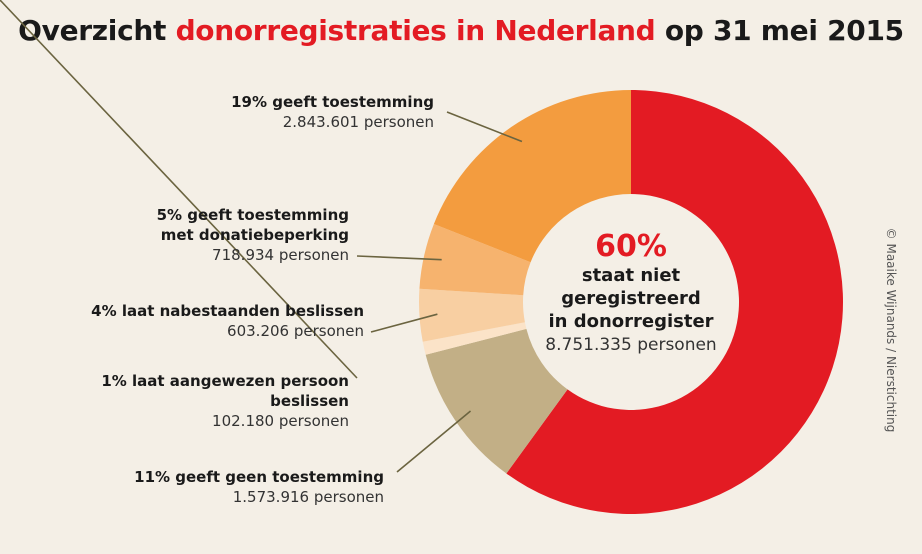 This screenshot has height=554, width=922. What do you see at coordinates (631, 298) in the screenshot?
I see `center-line2: geregistreerd` at bounding box center [631, 298].